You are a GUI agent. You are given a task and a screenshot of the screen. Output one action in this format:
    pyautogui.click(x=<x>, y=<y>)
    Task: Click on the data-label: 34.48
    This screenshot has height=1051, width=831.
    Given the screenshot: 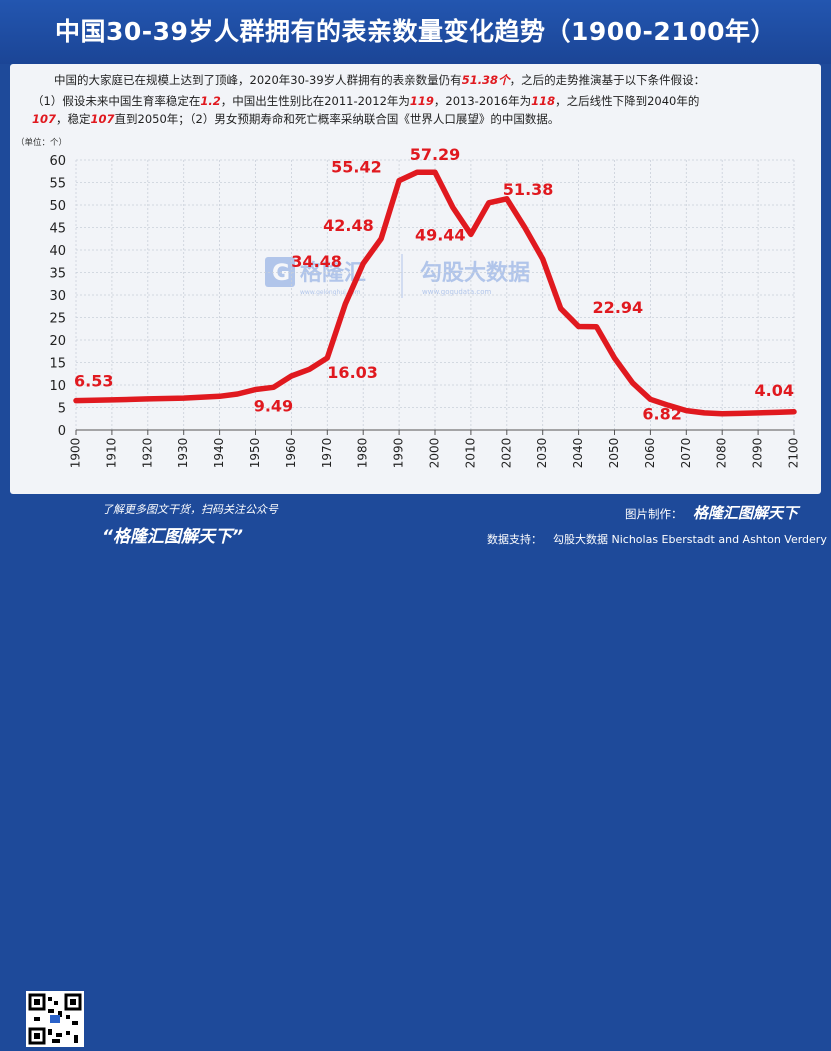 What is the action you would take?
    pyautogui.click(x=316, y=261)
    